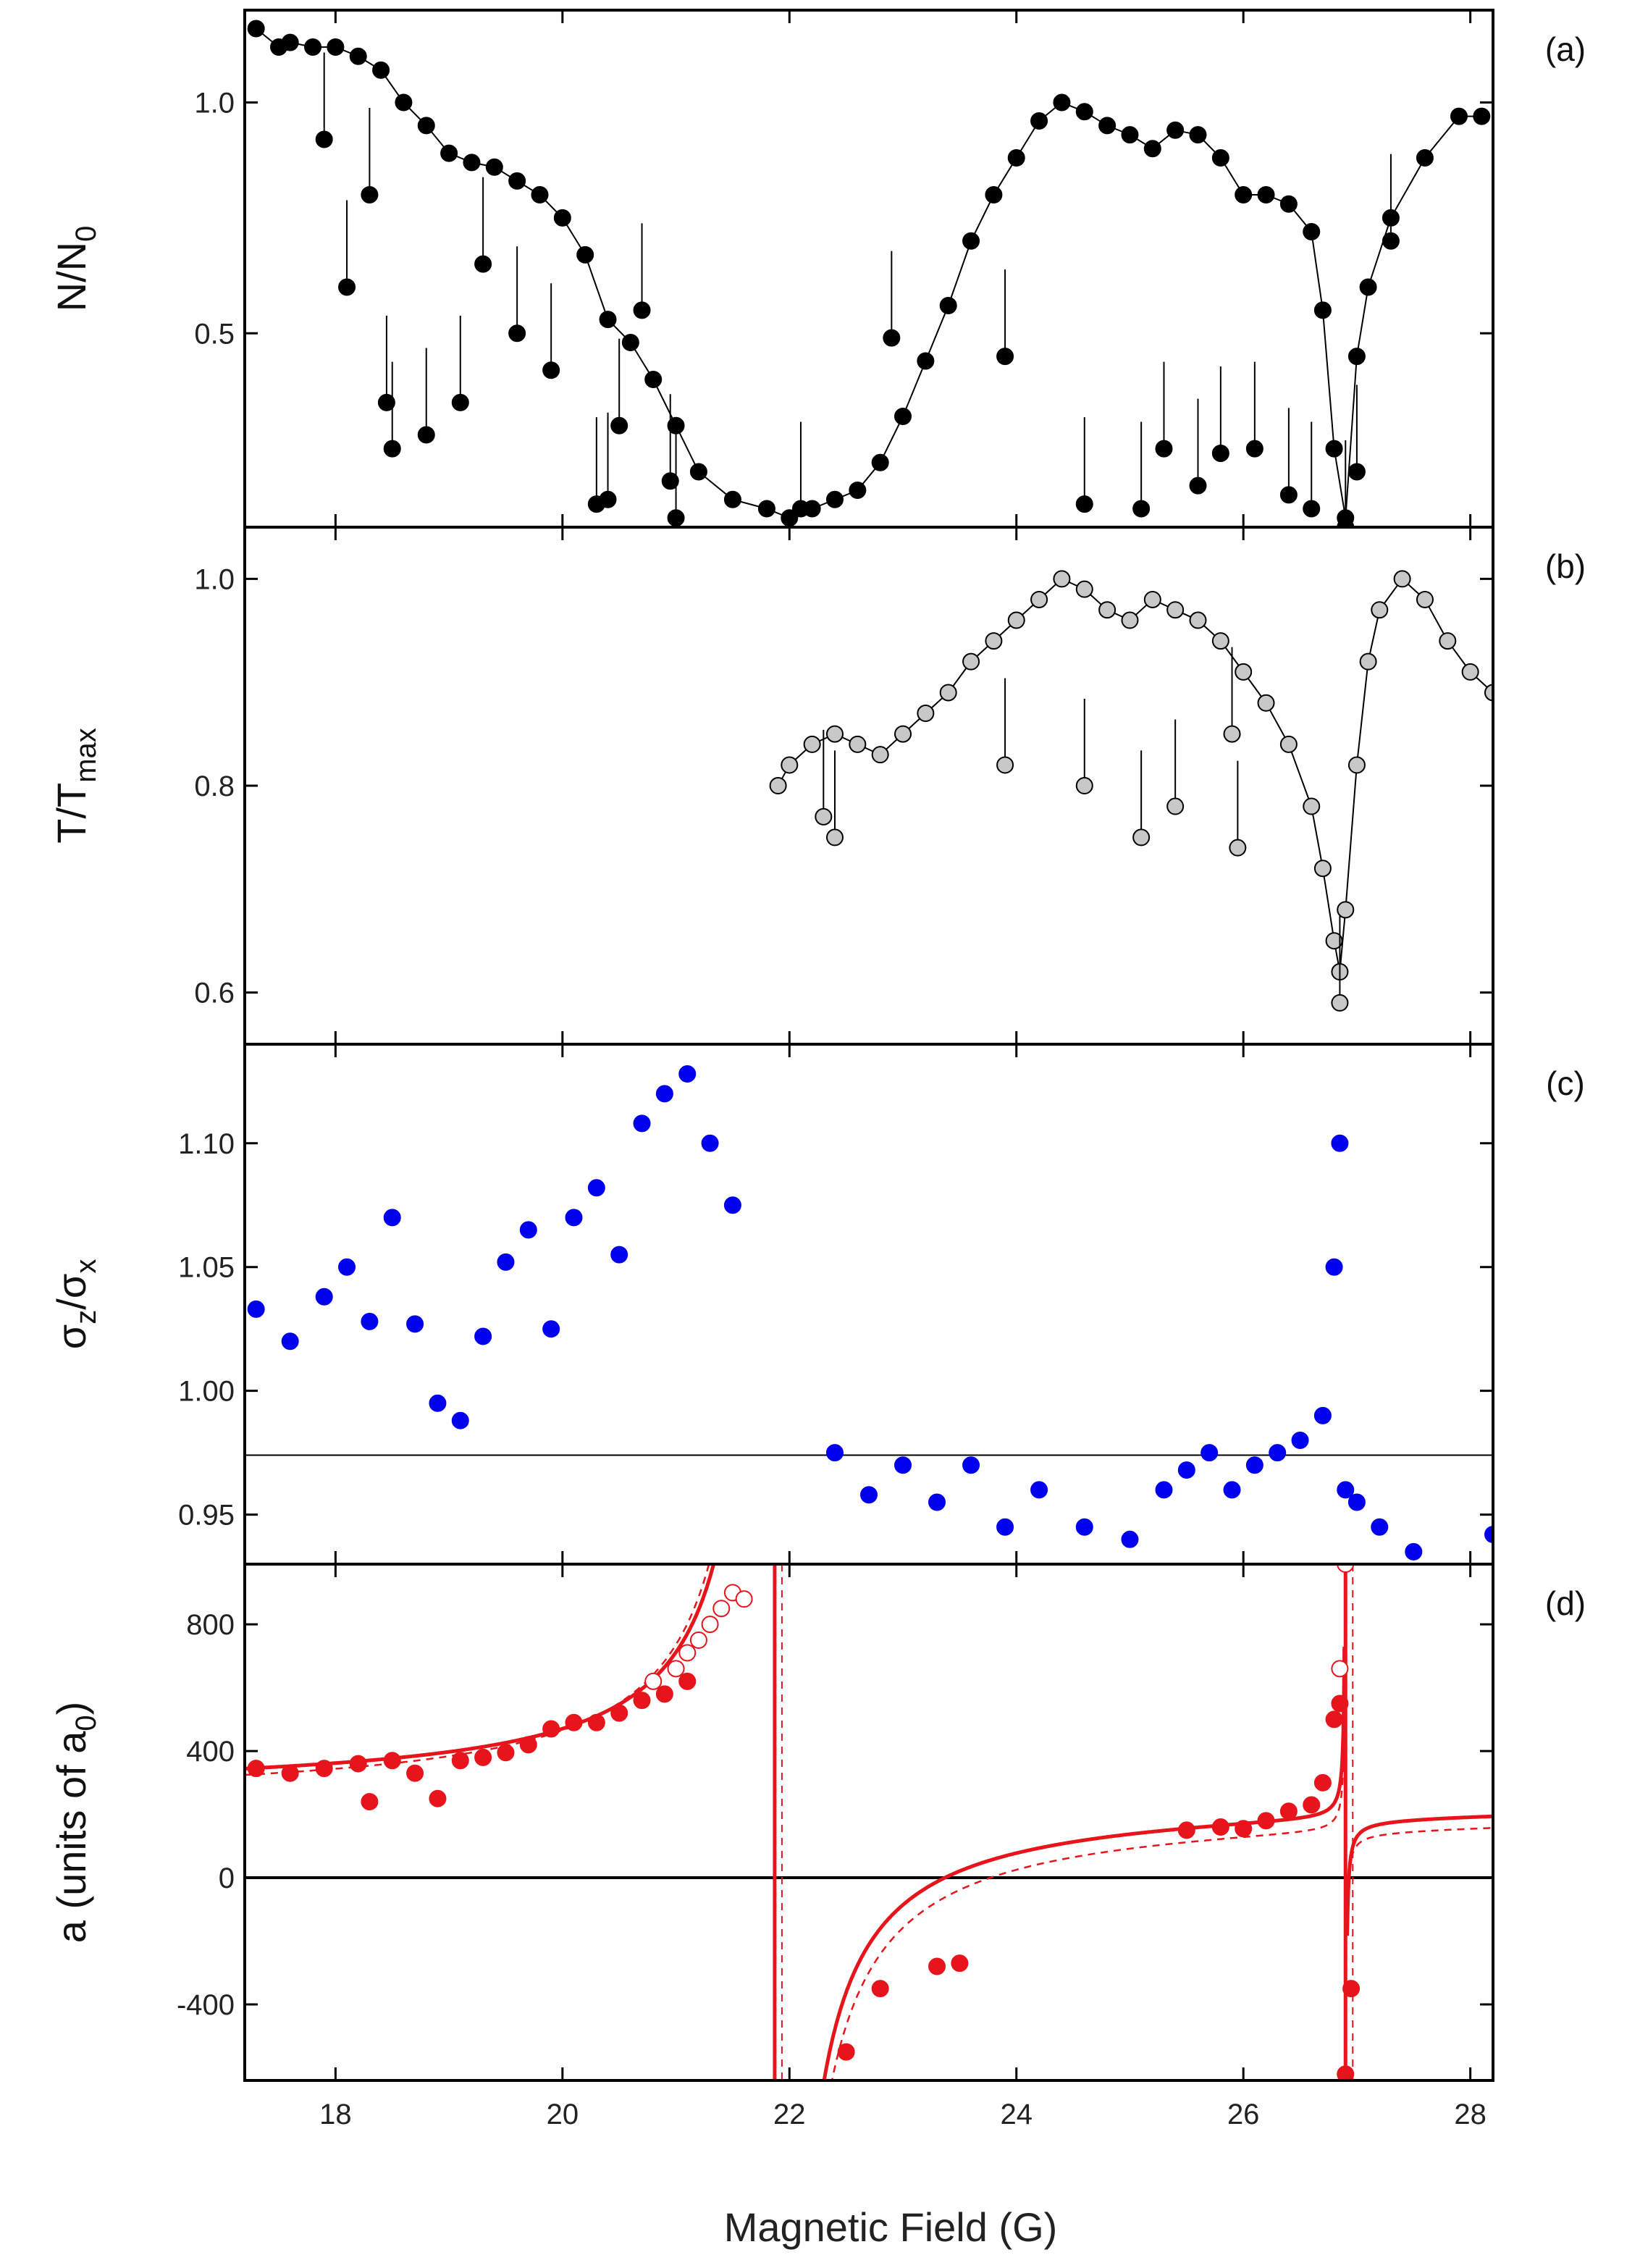  Describe the element at coordinates (891, 2227) in the screenshot. I see `x-axis-title: Magnetic Field (G)` at that location.